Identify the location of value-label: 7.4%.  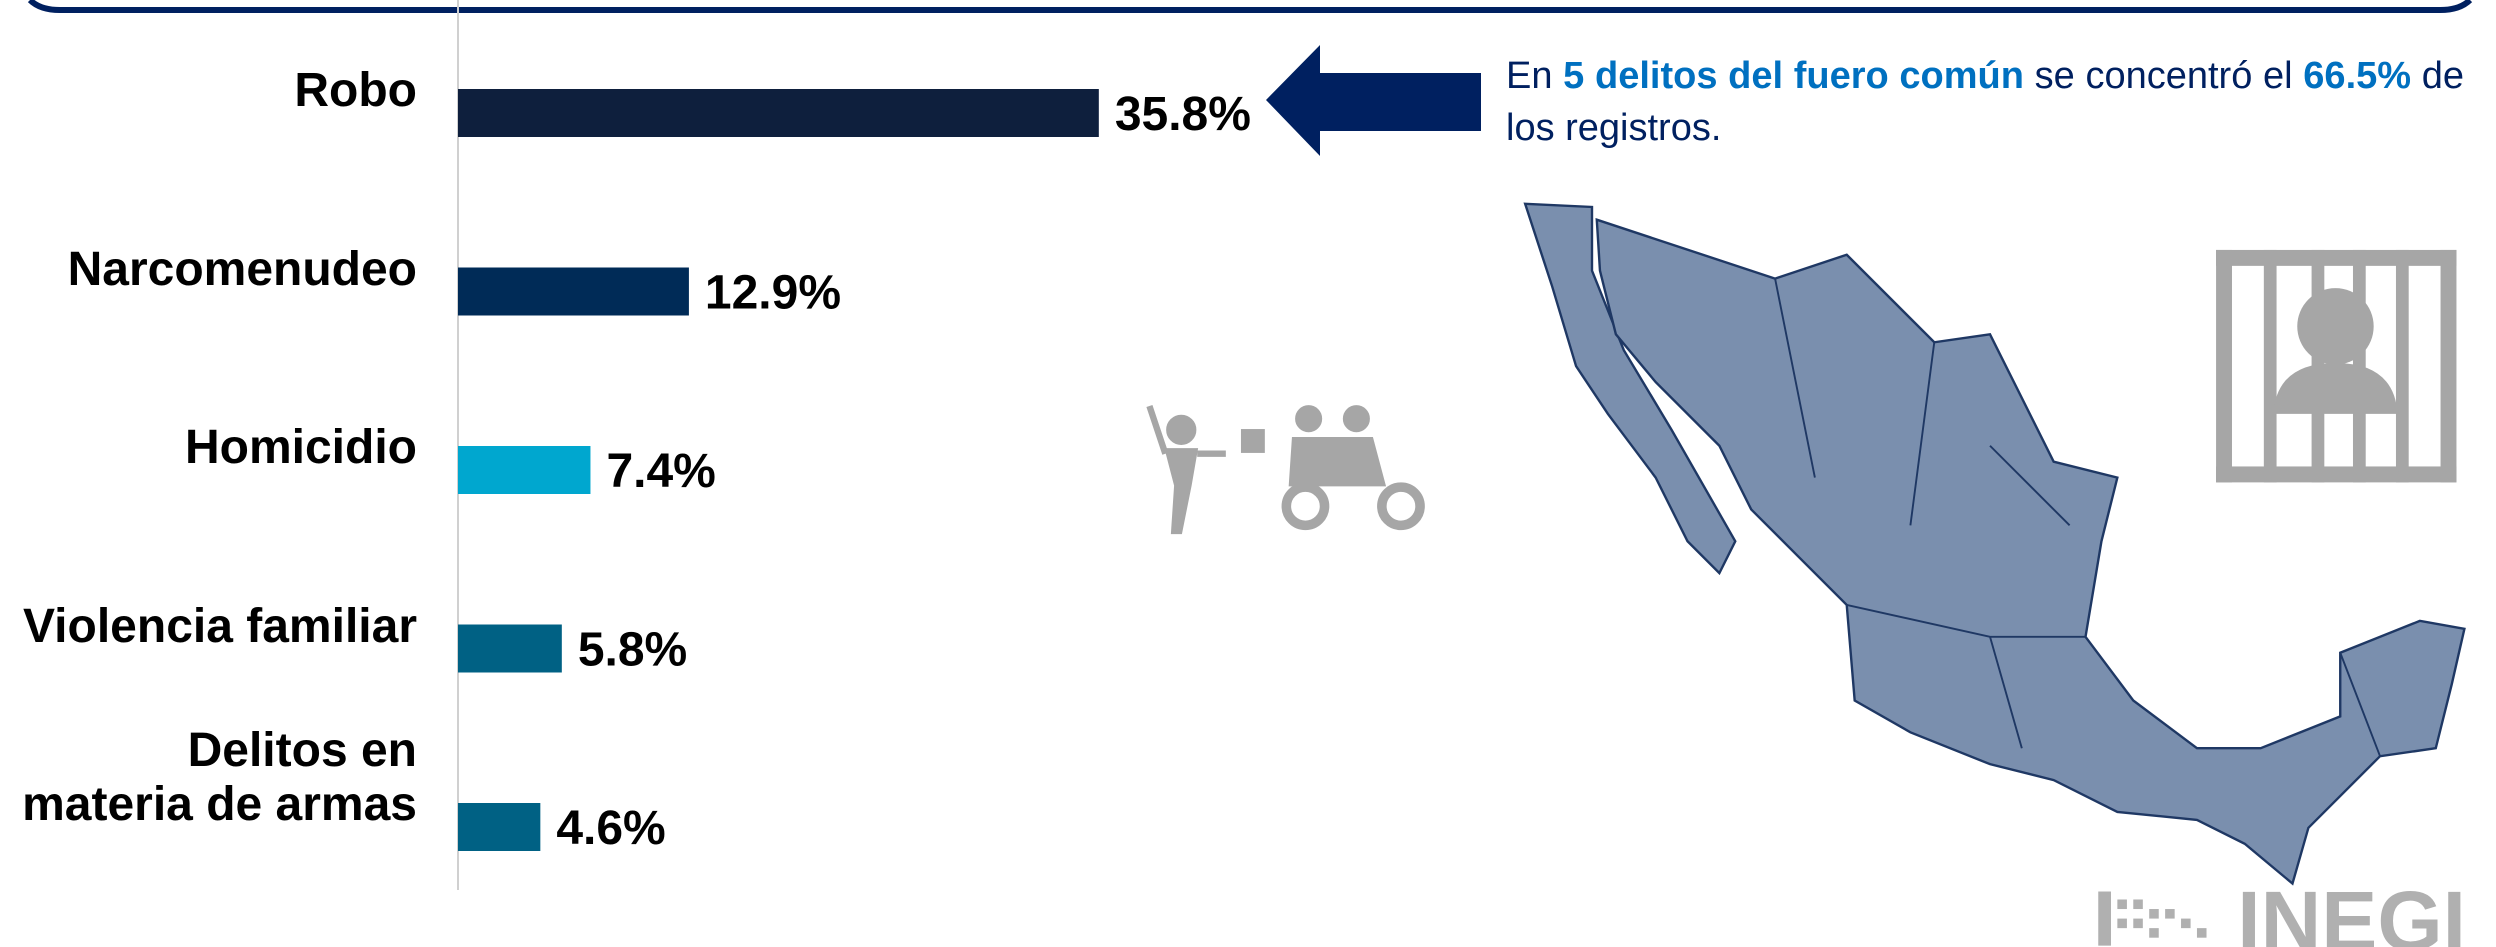
(660, 471).